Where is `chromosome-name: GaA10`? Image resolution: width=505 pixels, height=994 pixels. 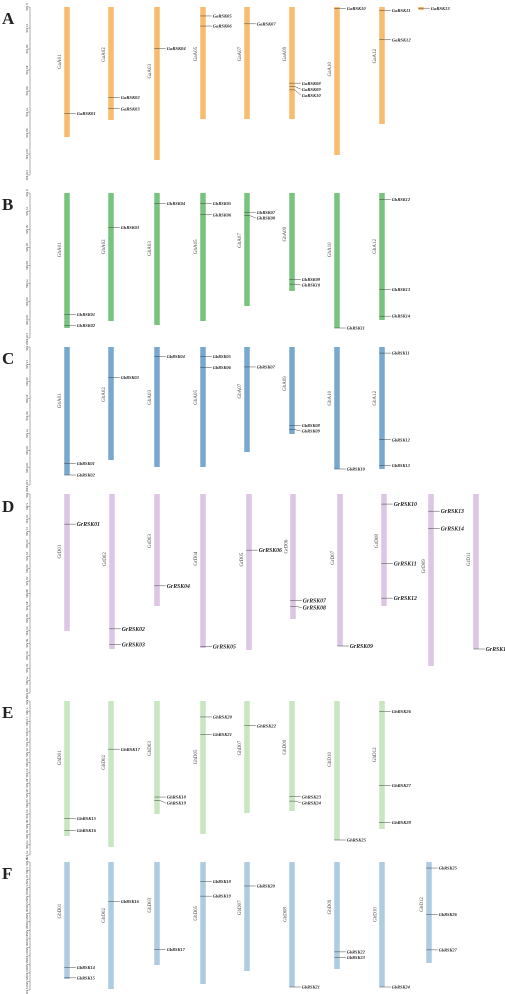
chromosome-name: GaA10 is located at coordinates (330, 68).